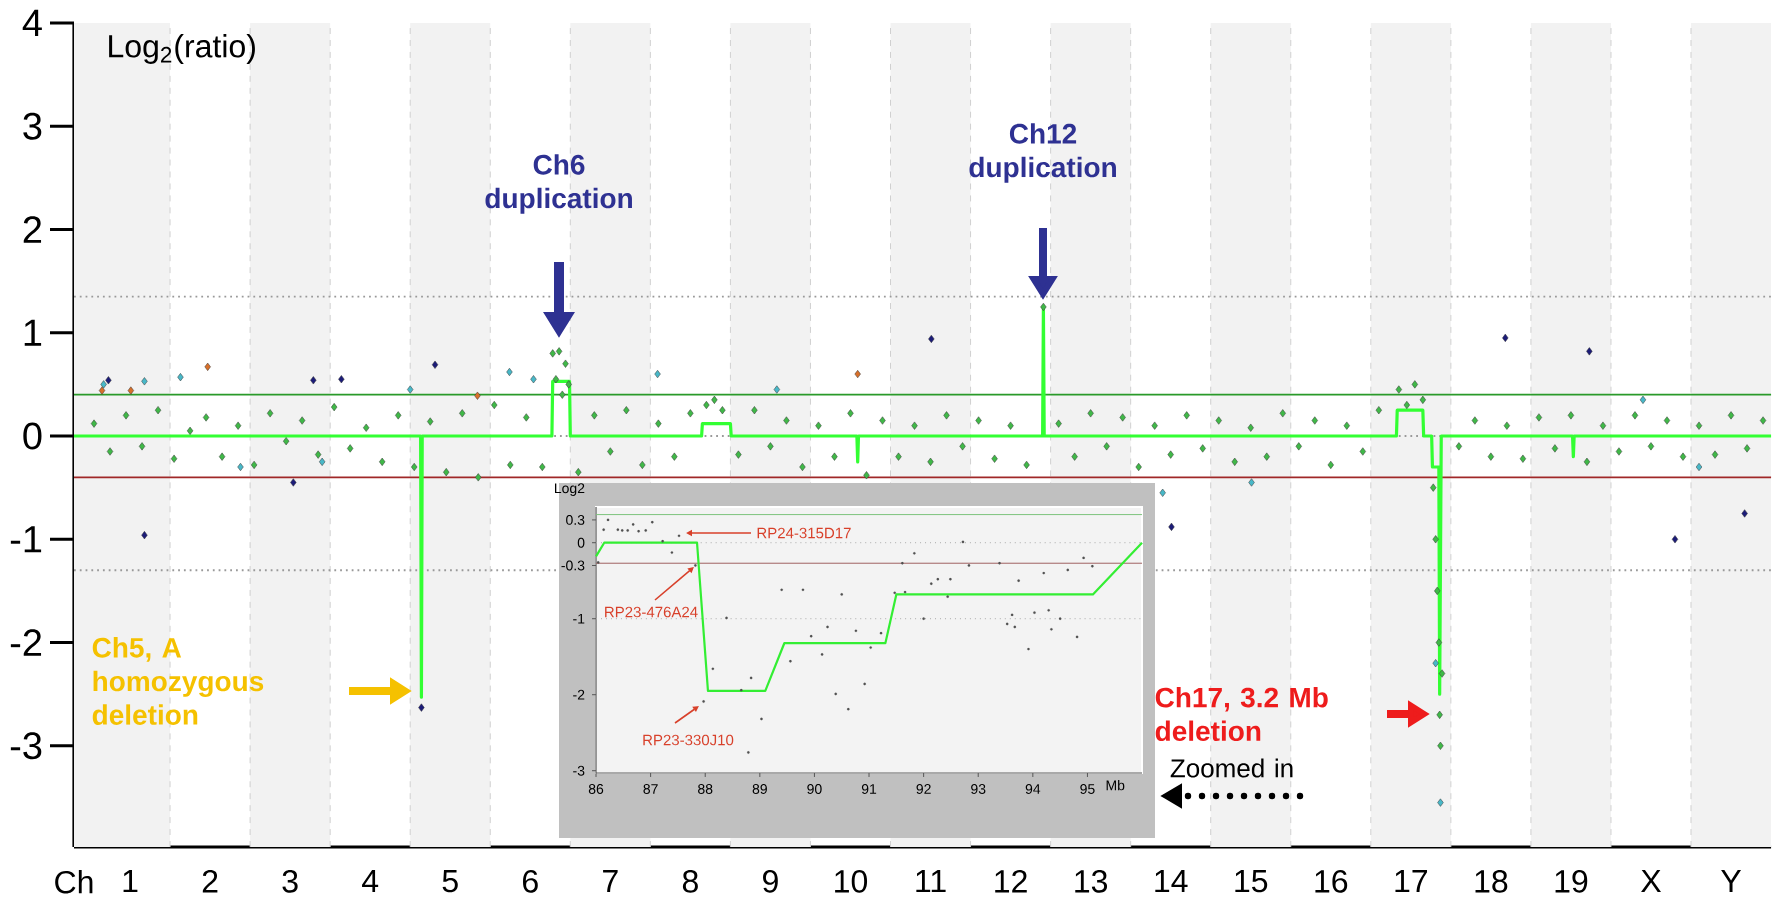  What do you see at coordinates (370, 881) in the screenshot?
I see `x-tick-label: 4` at bounding box center [370, 881].